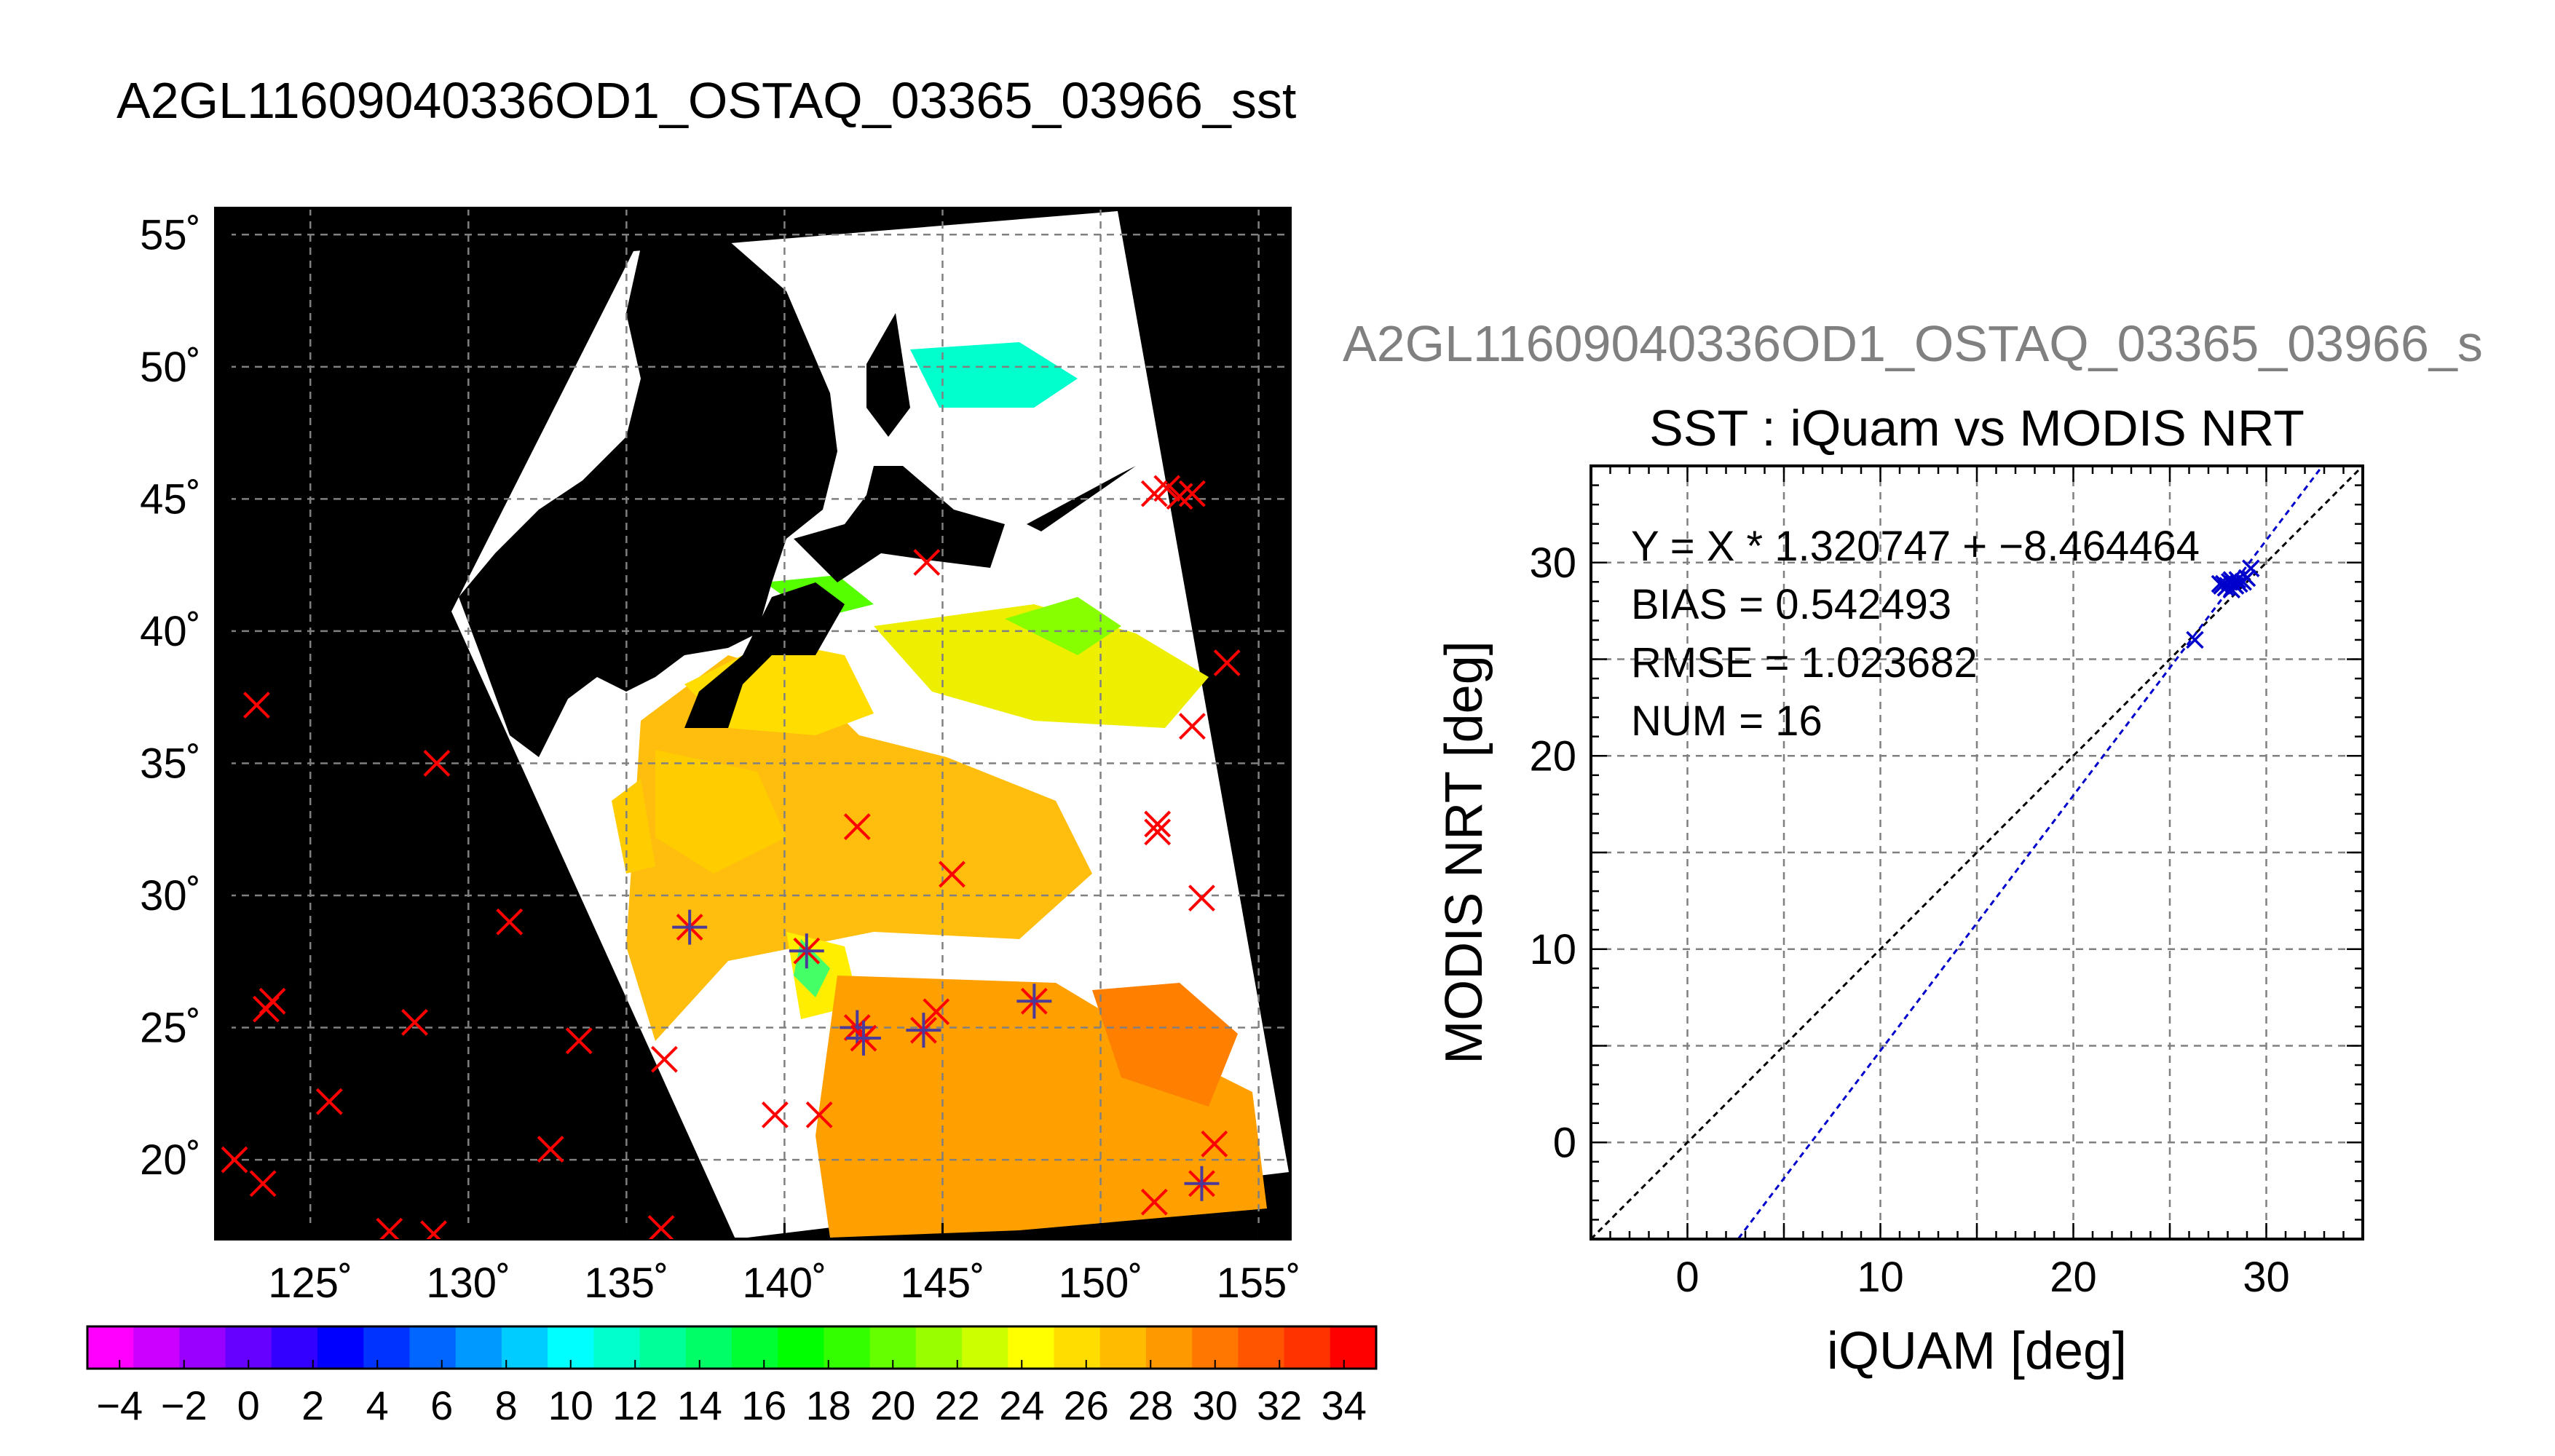 The image size is (2555, 1456). Describe the element at coordinates (1150, 1405) in the screenshot. I see `colorbar-tick-label: 28` at that location.